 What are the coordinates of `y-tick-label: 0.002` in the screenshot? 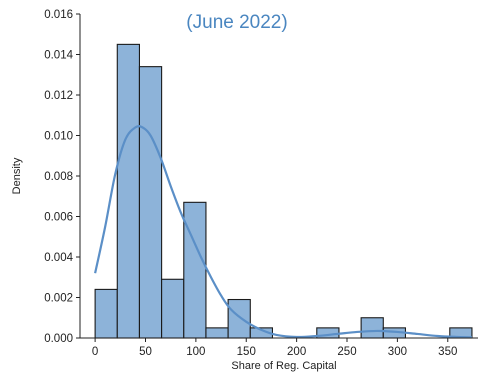 It's located at (58, 299).